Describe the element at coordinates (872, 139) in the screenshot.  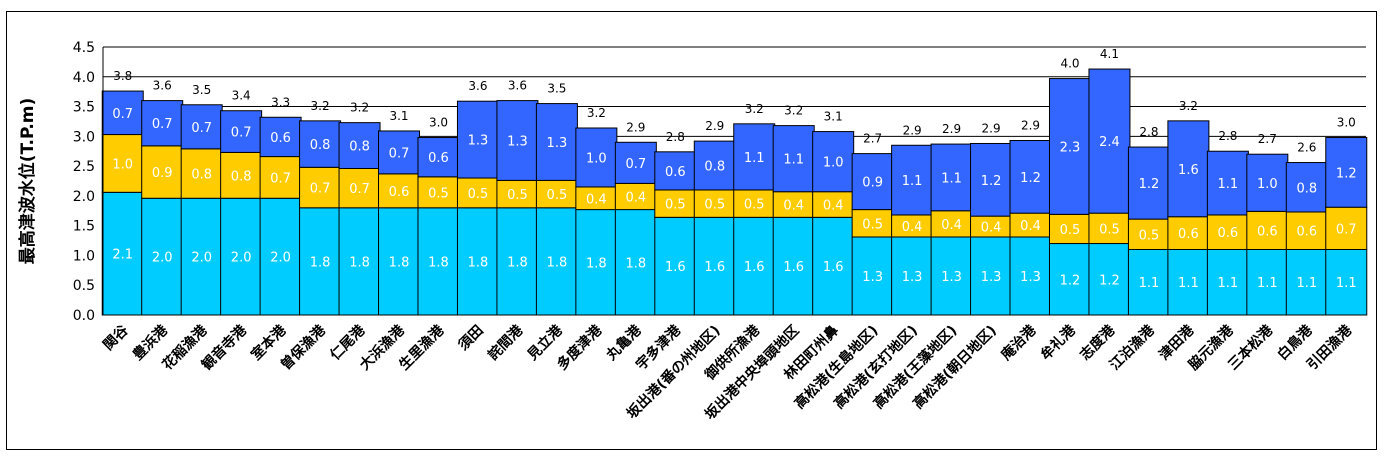
I see `total-label: 2.7` at that location.